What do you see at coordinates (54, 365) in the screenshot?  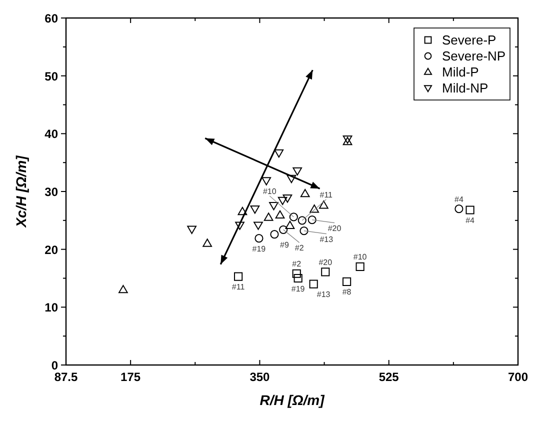 I see `y-tick-label: 0` at bounding box center [54, 365].